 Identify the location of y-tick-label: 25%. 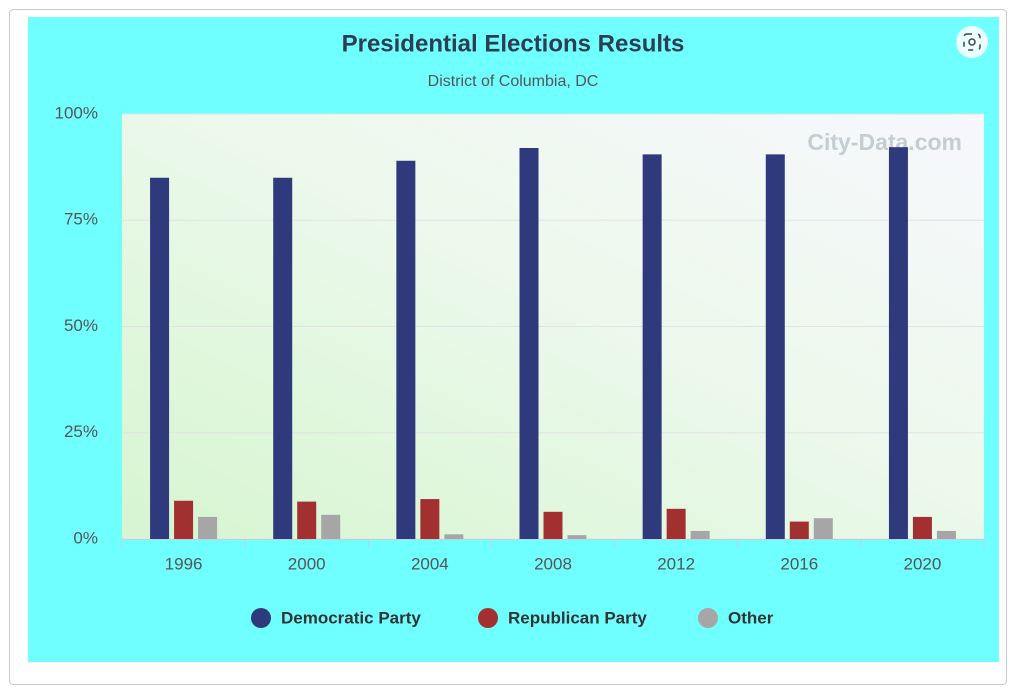
(81, 431).